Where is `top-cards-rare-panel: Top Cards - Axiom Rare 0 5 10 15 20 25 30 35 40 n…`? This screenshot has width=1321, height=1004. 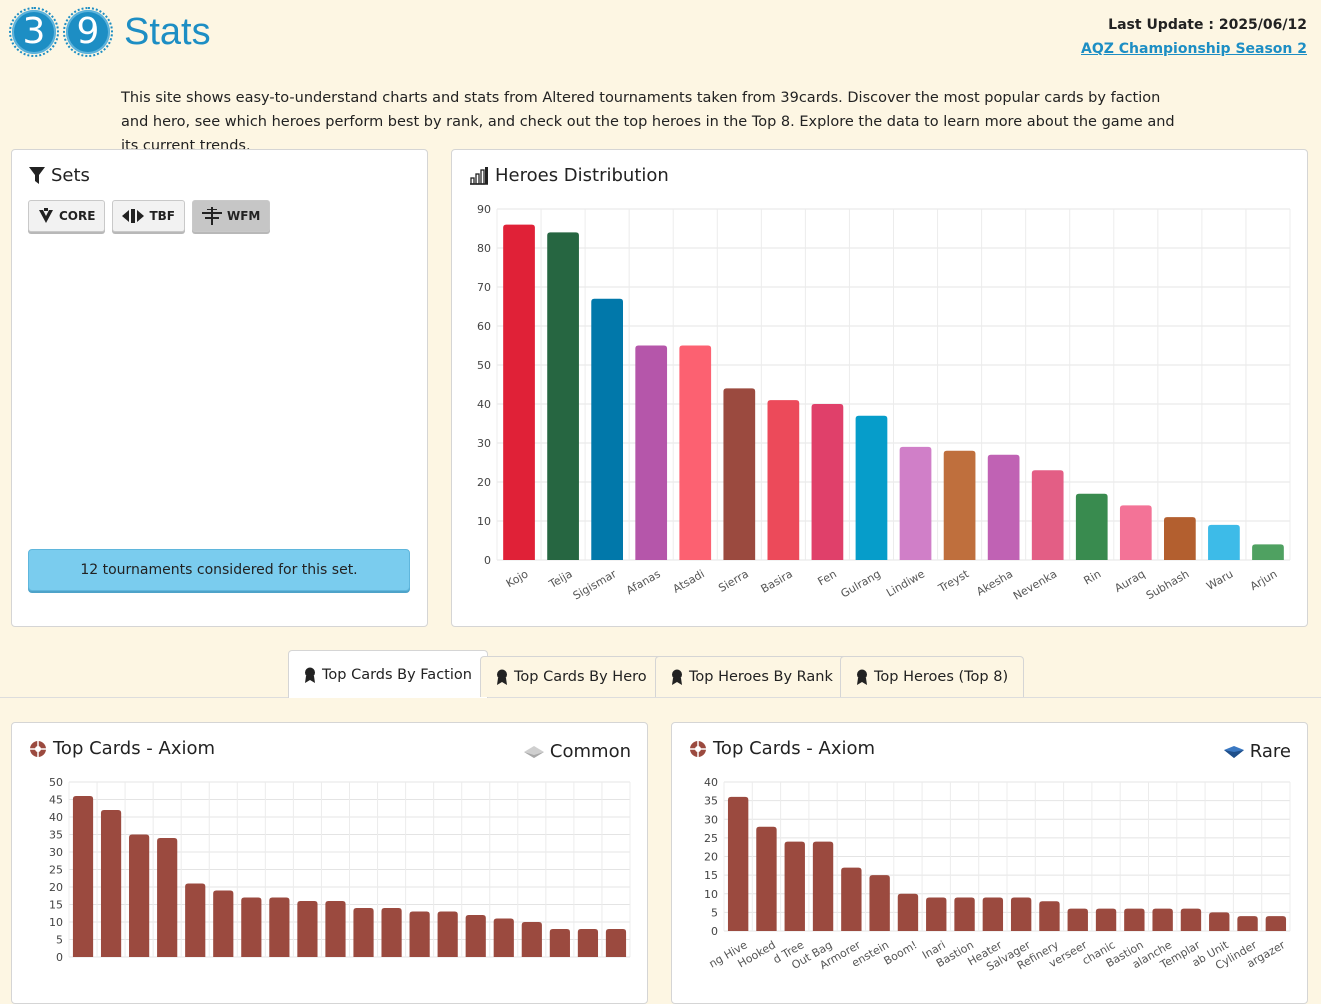
top-cards-rare-panel: Top Cards - Axiom Rare 0 5 10 15 20 25 30 35 40 n… is located at coordinates (989, 863).